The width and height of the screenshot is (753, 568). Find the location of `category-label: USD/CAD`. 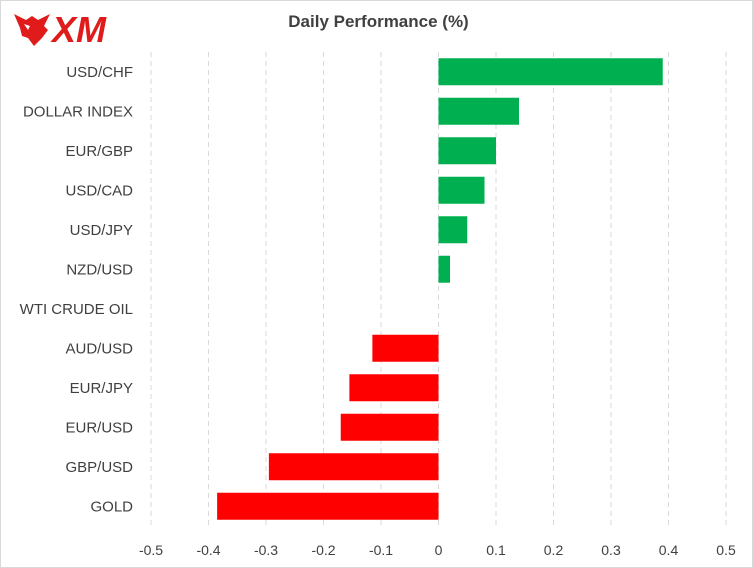

category-label: USD/CAD is located at coordinates (99, 190).